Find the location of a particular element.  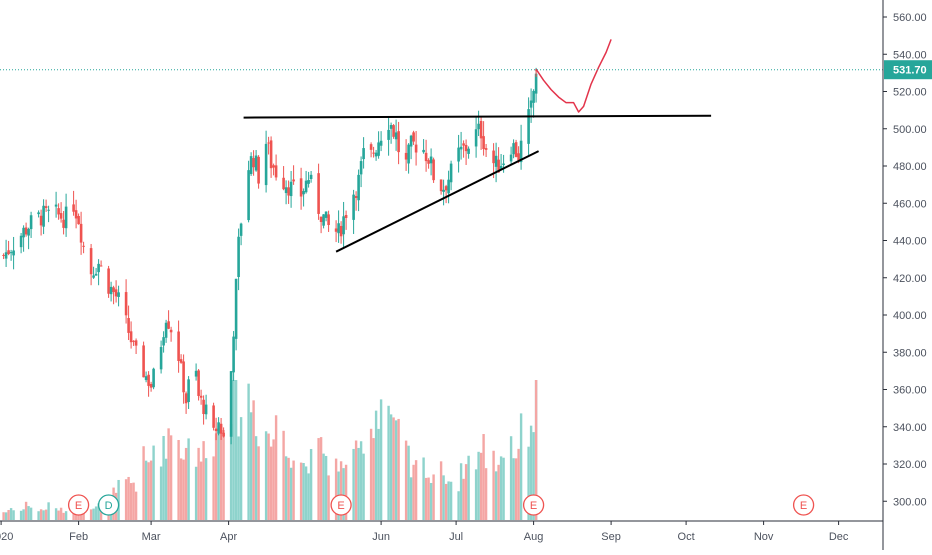

x-tick-label: Dec is located at coordinates (839, 537).